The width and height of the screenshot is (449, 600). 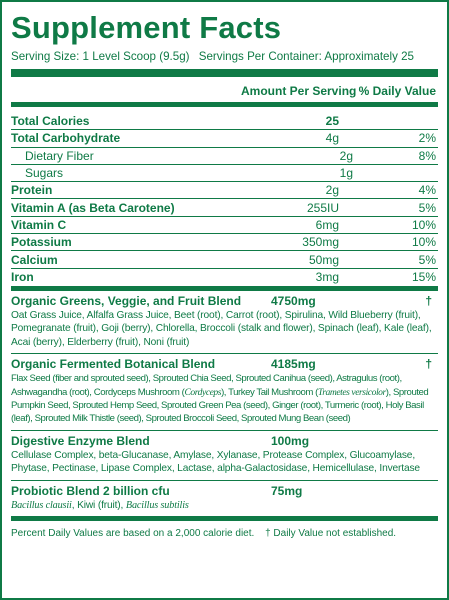 I want to click on nutrient-name: Potassium, so click(x=41, y=242).